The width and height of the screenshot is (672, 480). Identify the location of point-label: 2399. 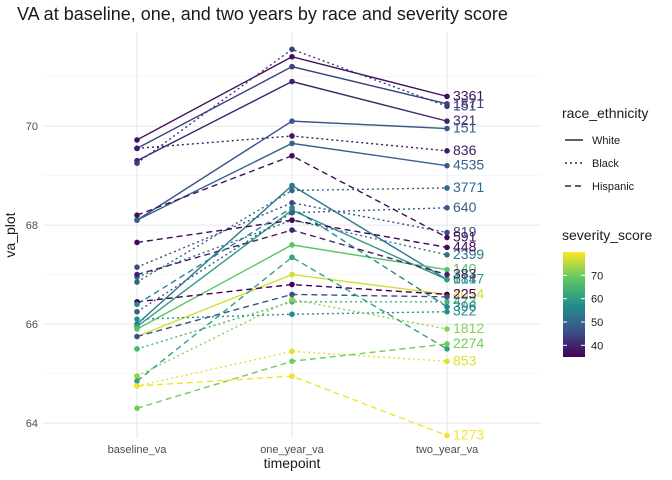
(468, 254).